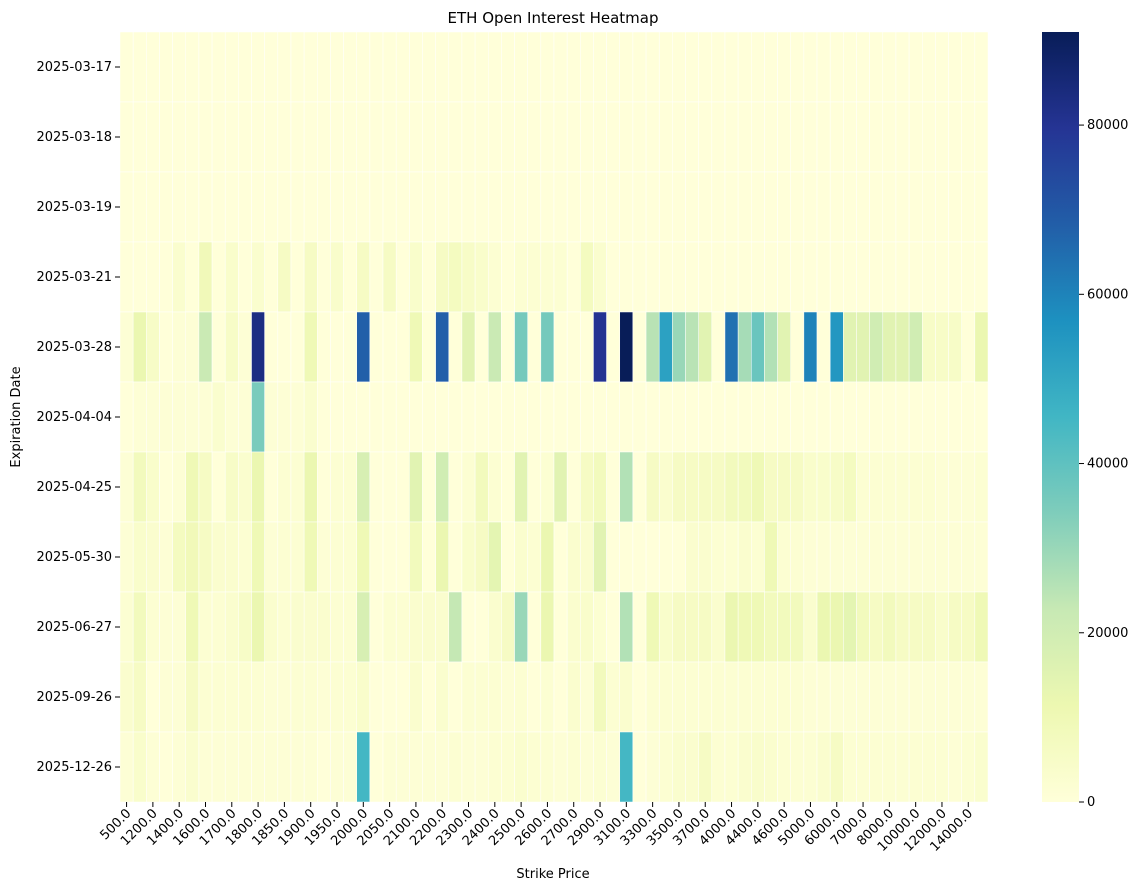 The width and height of the screenshot is (1143, 891). What do you see at coordinates (1107, 464) in the screenshot?
I see `colorbar-tick-label: 40000` at bounding box center [1107, 464].